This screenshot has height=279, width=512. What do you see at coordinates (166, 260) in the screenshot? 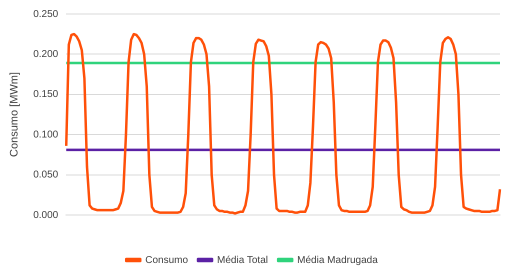
I see `legend-label: Consumo` at bounding box center [166, 260].